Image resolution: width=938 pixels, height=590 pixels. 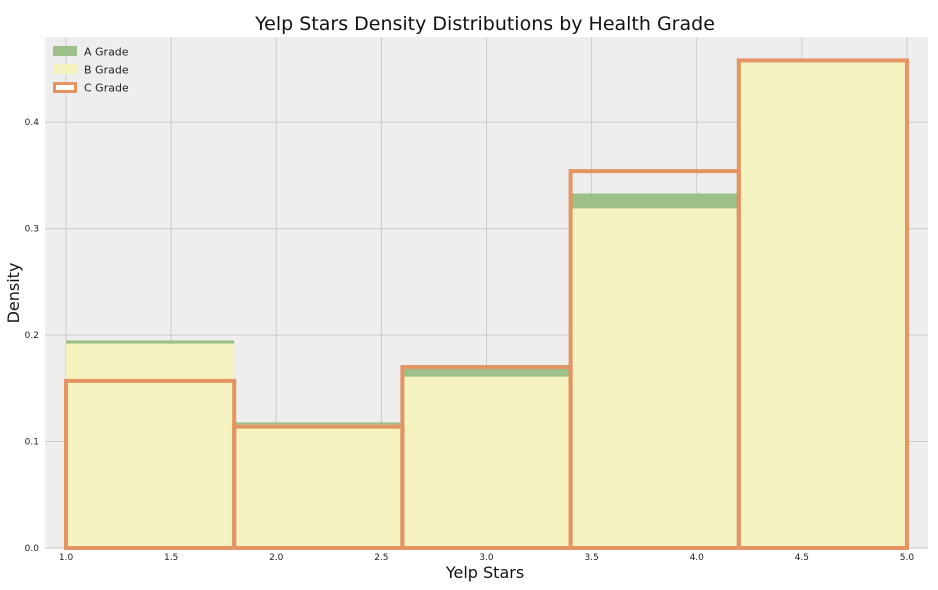 I want to click on x-tick-label: 2.0, so click(x=276, y=558).